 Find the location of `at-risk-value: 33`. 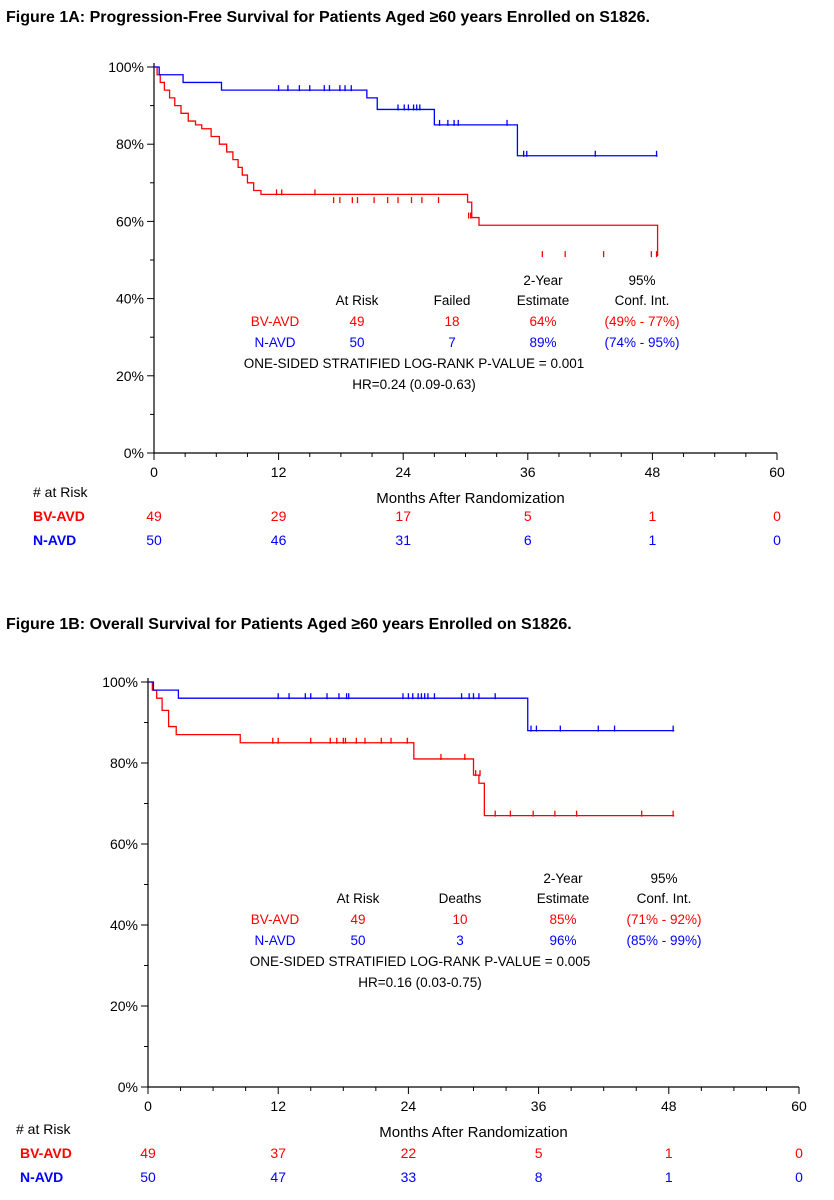

at-risk-value: 33 is located at coordinates (409, 1177).